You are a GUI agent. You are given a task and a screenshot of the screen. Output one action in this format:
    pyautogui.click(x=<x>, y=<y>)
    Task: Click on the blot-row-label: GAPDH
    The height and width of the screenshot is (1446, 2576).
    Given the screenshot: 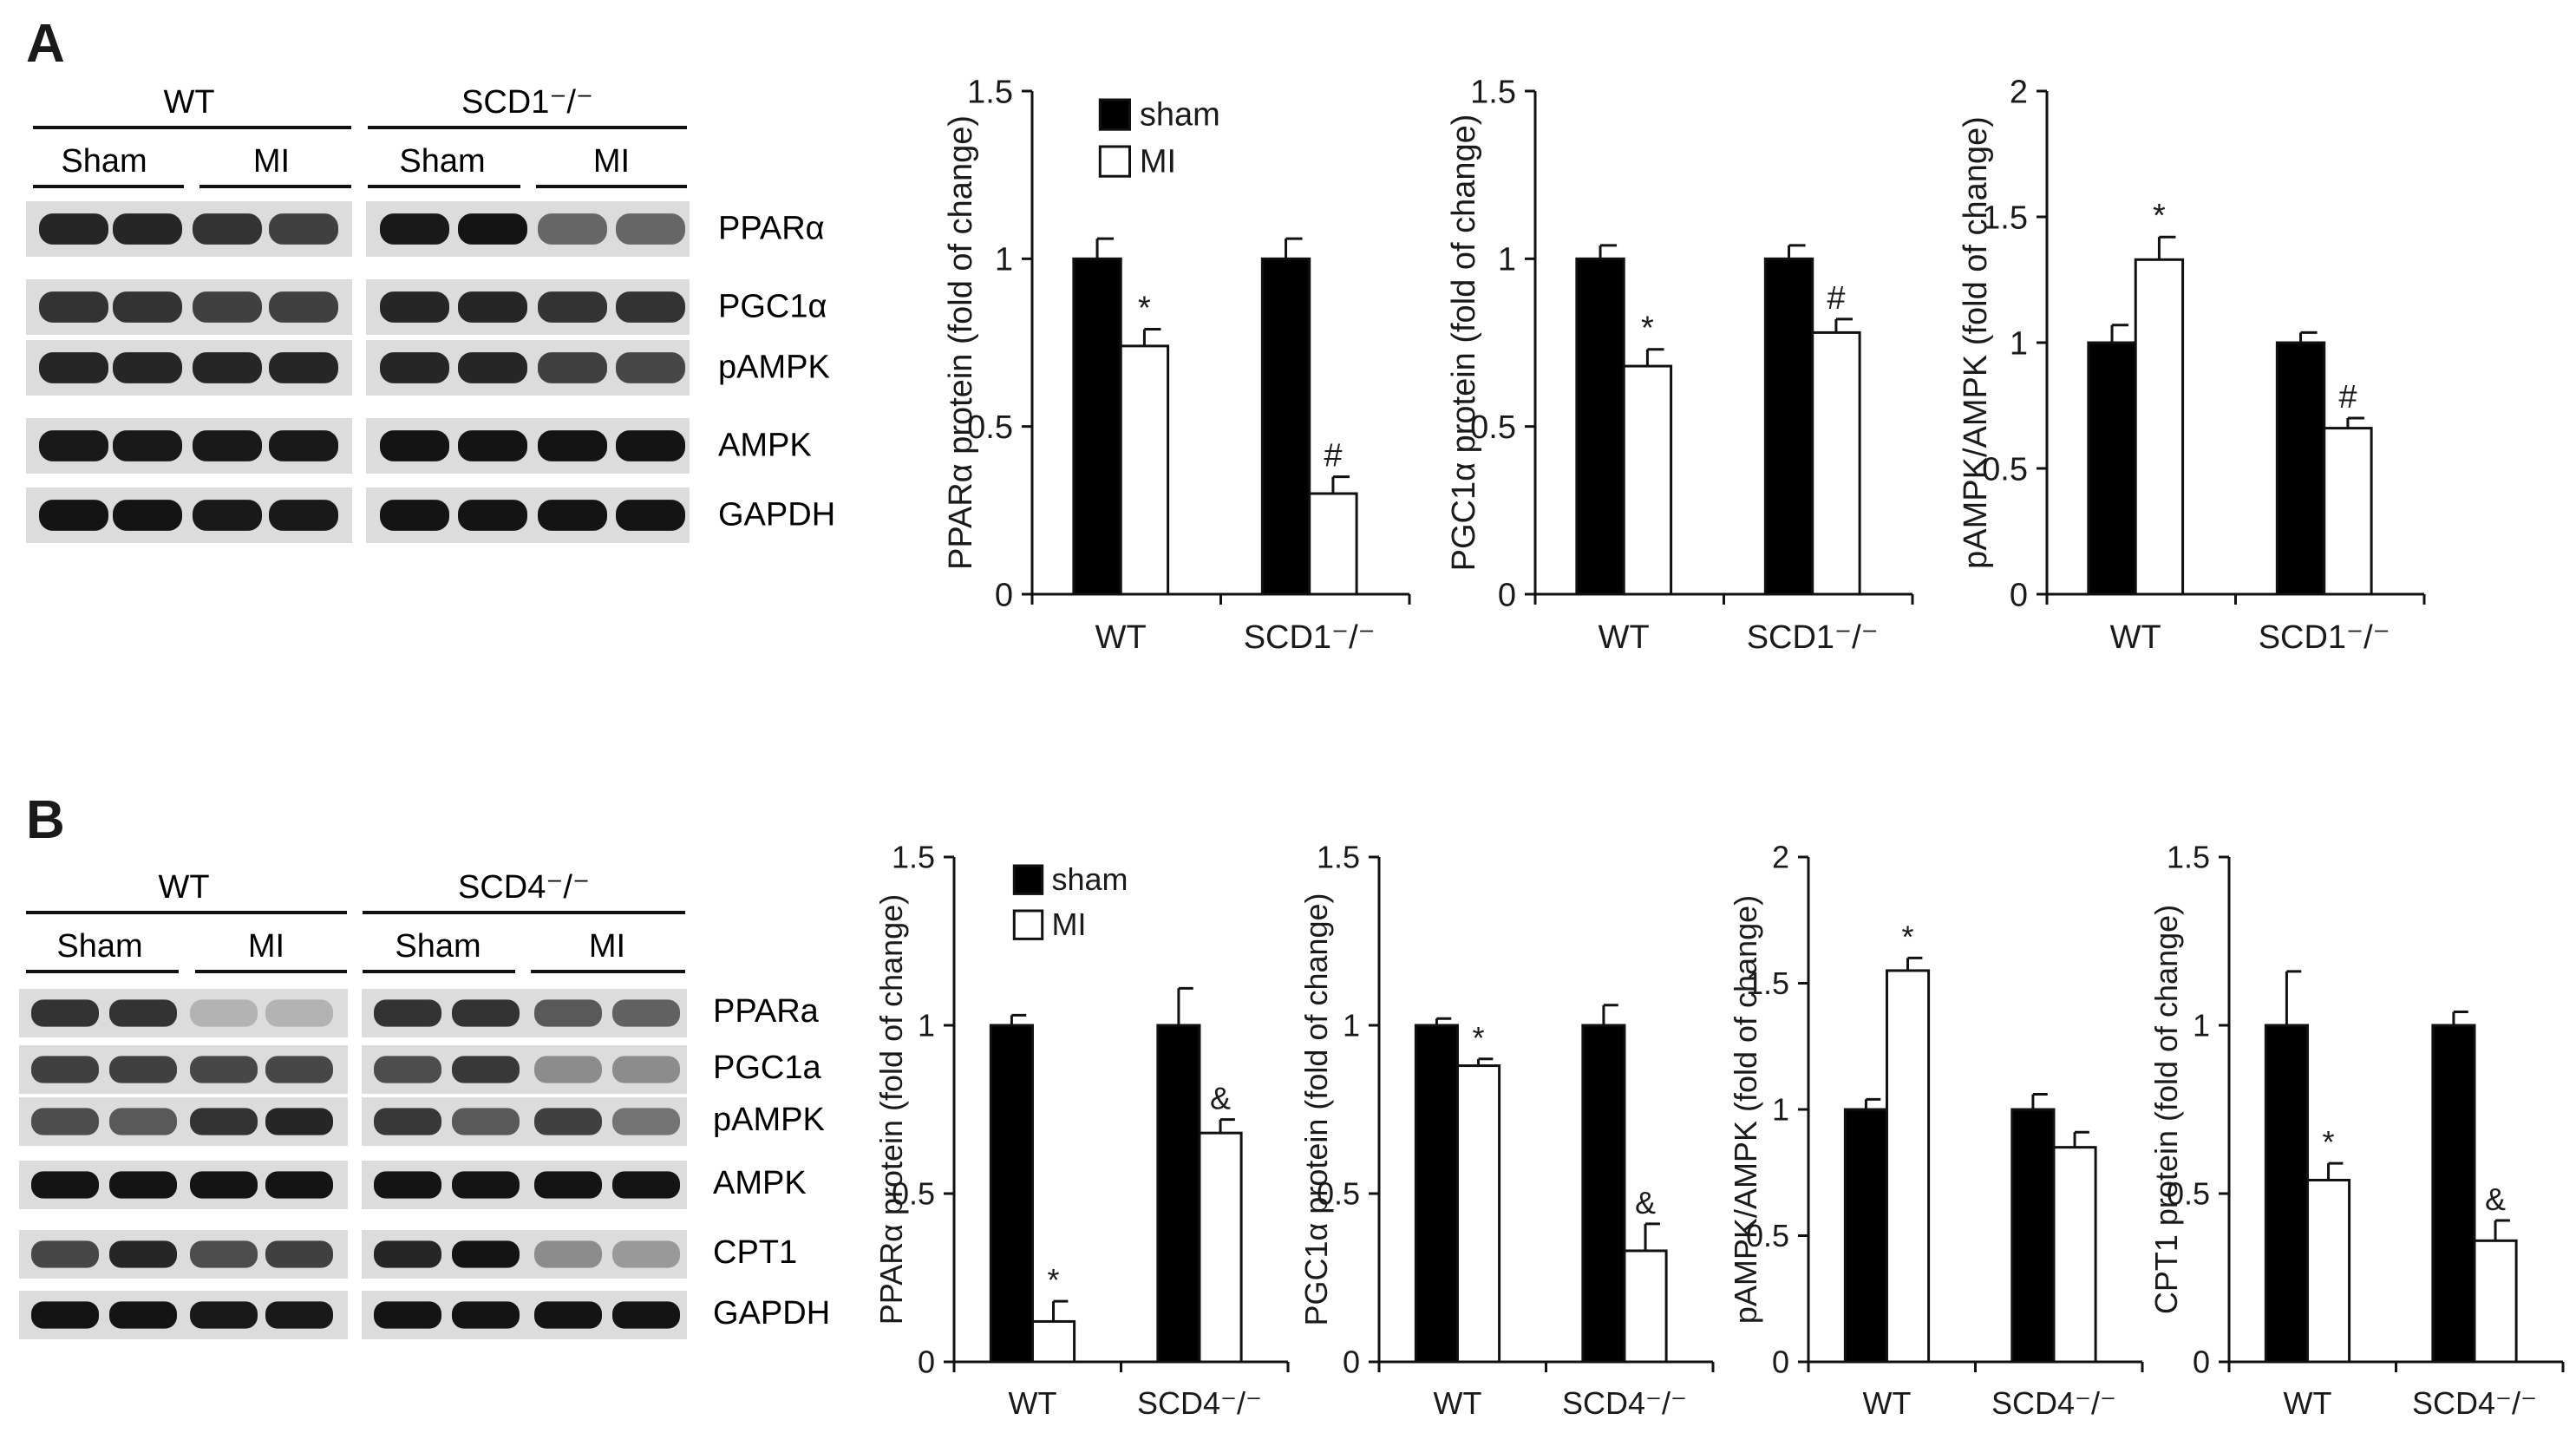 What is the action you would take?
    pyautogui.click(x=776, y=515)
    